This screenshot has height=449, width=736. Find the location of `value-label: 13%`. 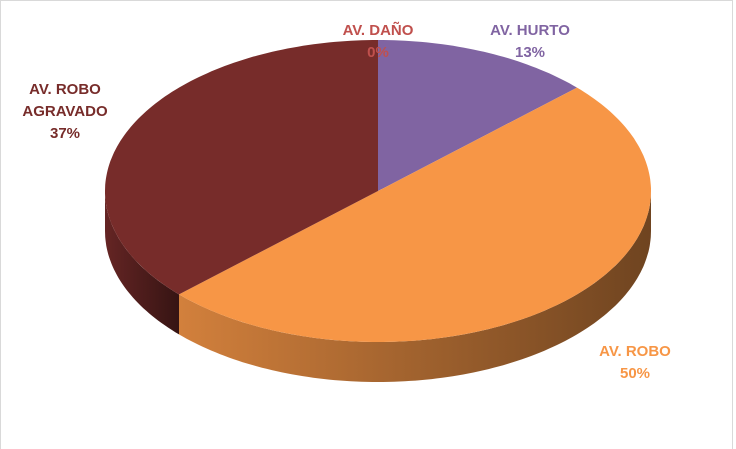

value-label: 13% is located at coordinates (530, 52).